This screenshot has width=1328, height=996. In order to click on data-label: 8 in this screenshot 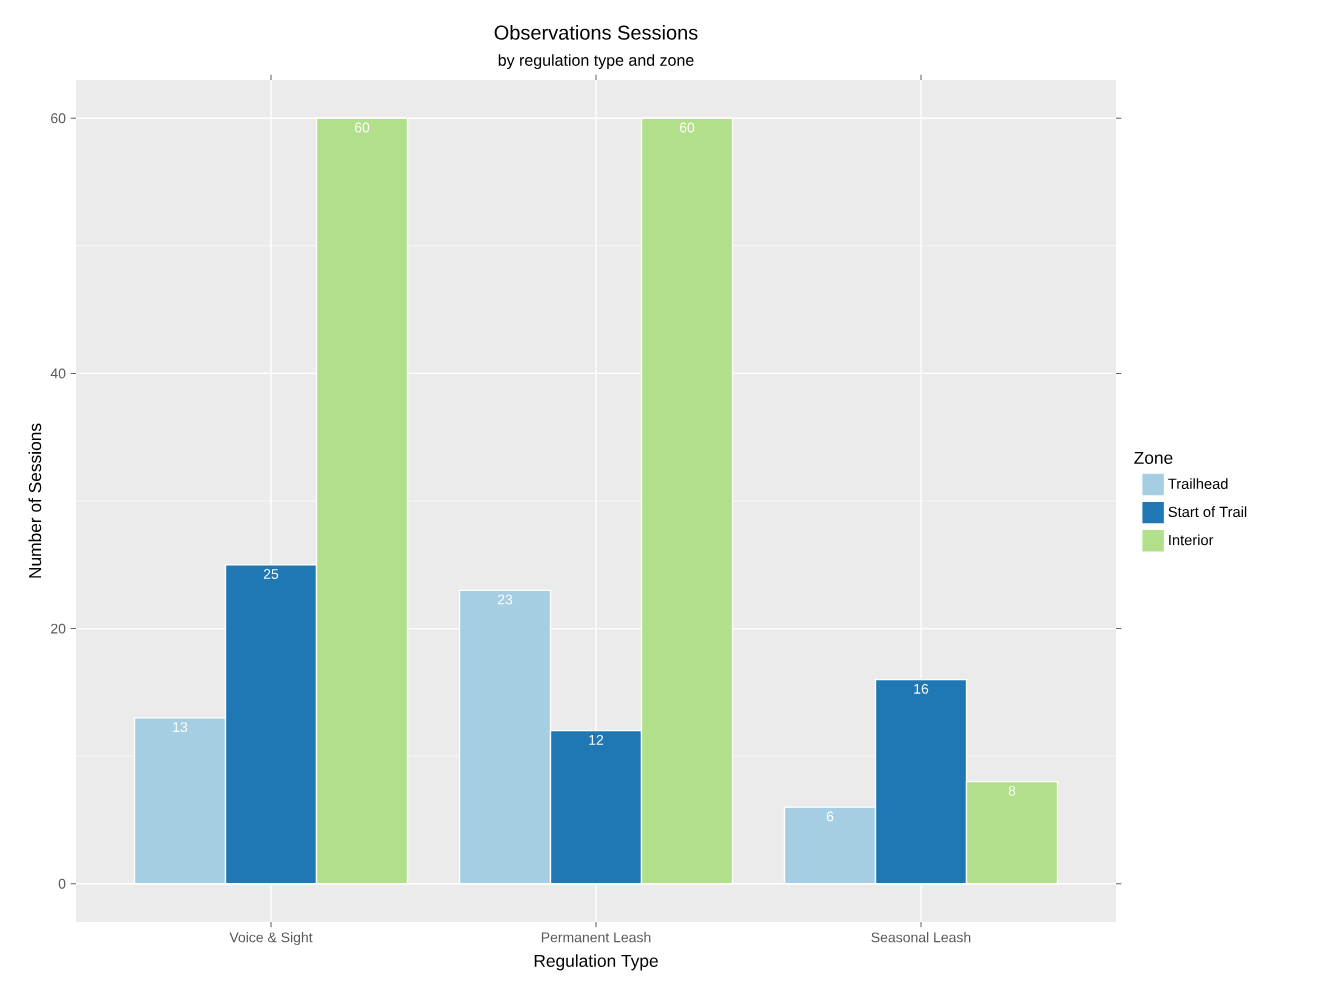, I will do `click(1012, 790)`.